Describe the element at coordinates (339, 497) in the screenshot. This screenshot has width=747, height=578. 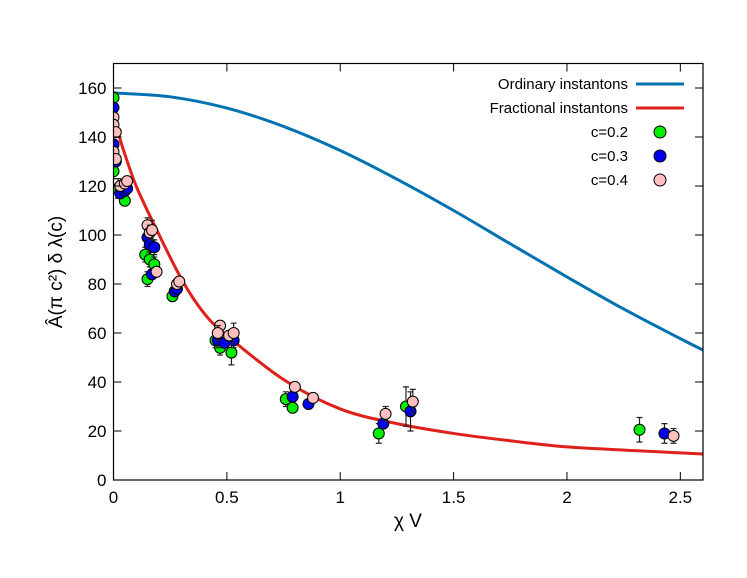
I see `x-tick-label: 1` at that location.